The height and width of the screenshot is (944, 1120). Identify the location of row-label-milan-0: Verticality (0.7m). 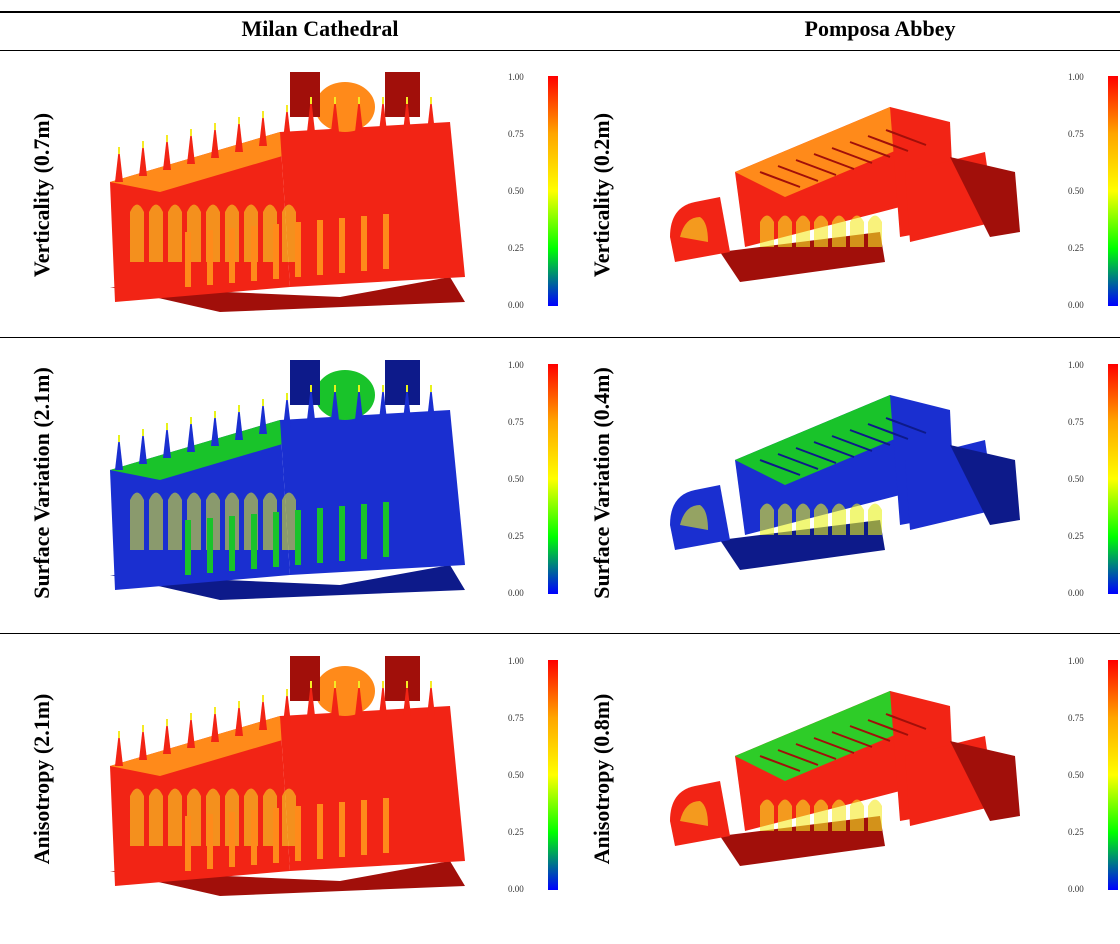
(41, 195).